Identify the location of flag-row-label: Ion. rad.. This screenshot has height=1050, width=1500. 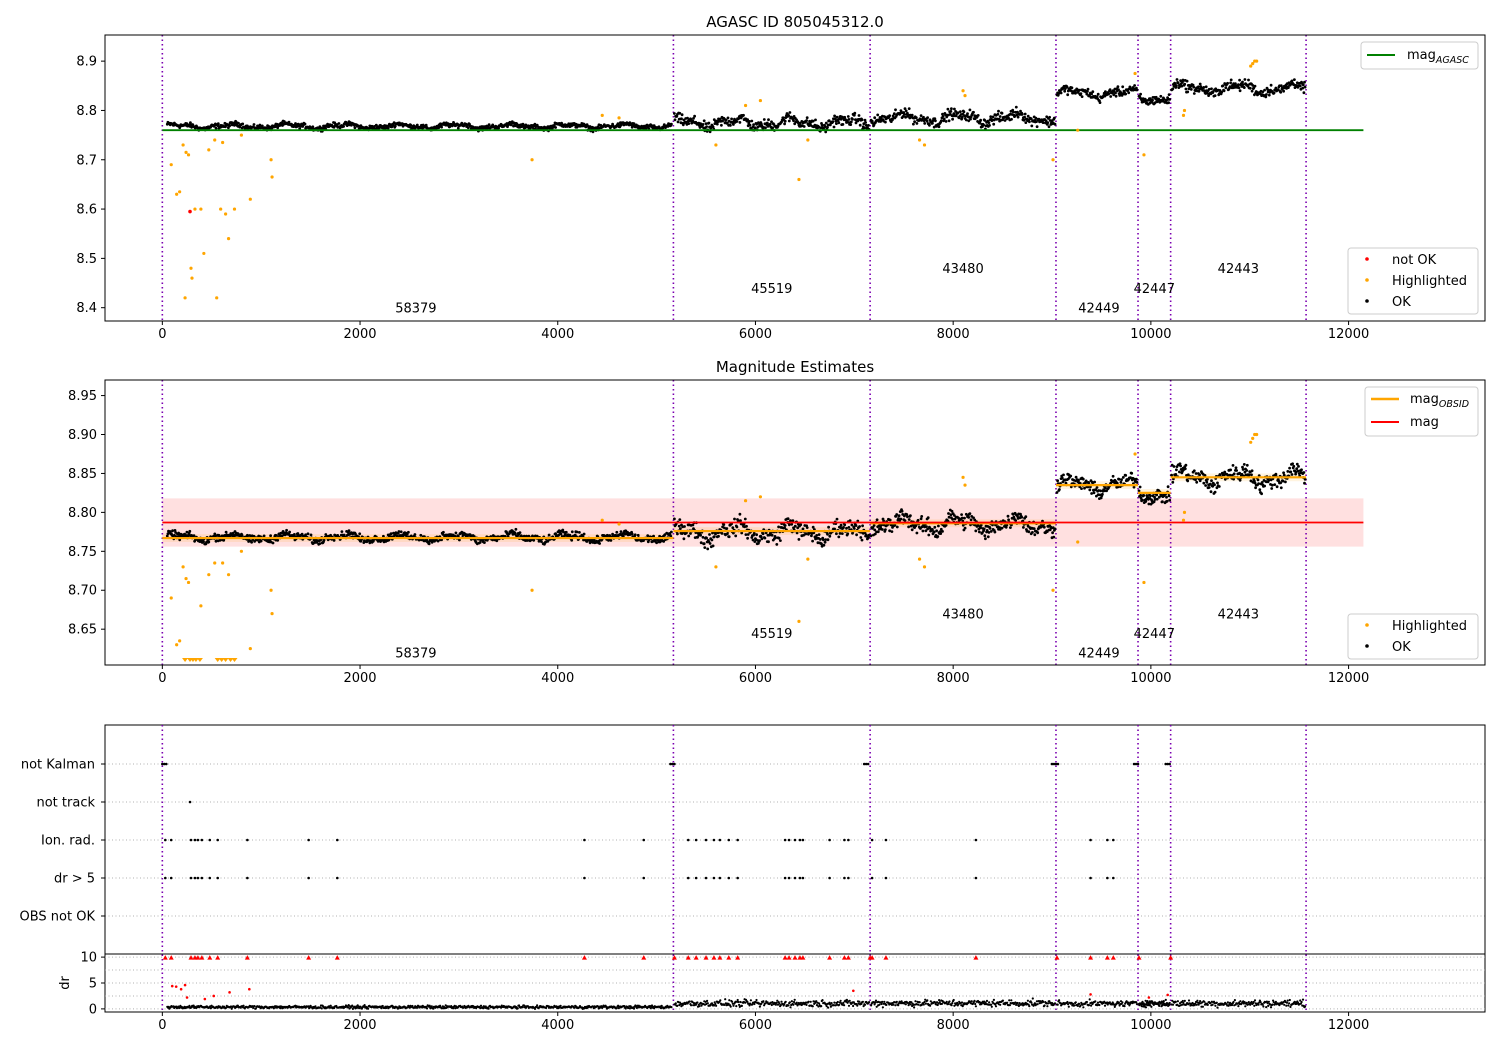
(68, 841).